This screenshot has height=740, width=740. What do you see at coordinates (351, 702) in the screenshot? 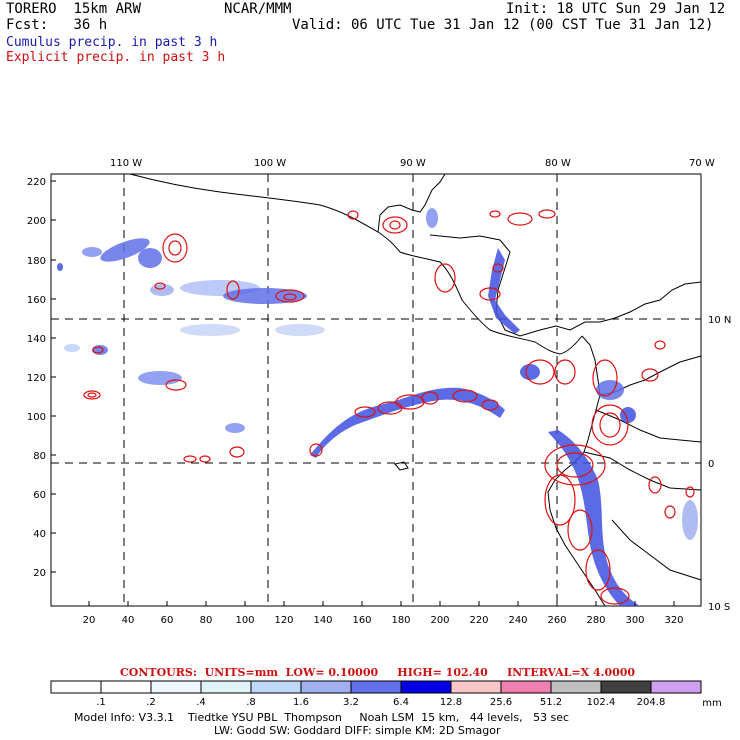
I see `colorbar-label: 3.2` at bounding box center [351, 702].